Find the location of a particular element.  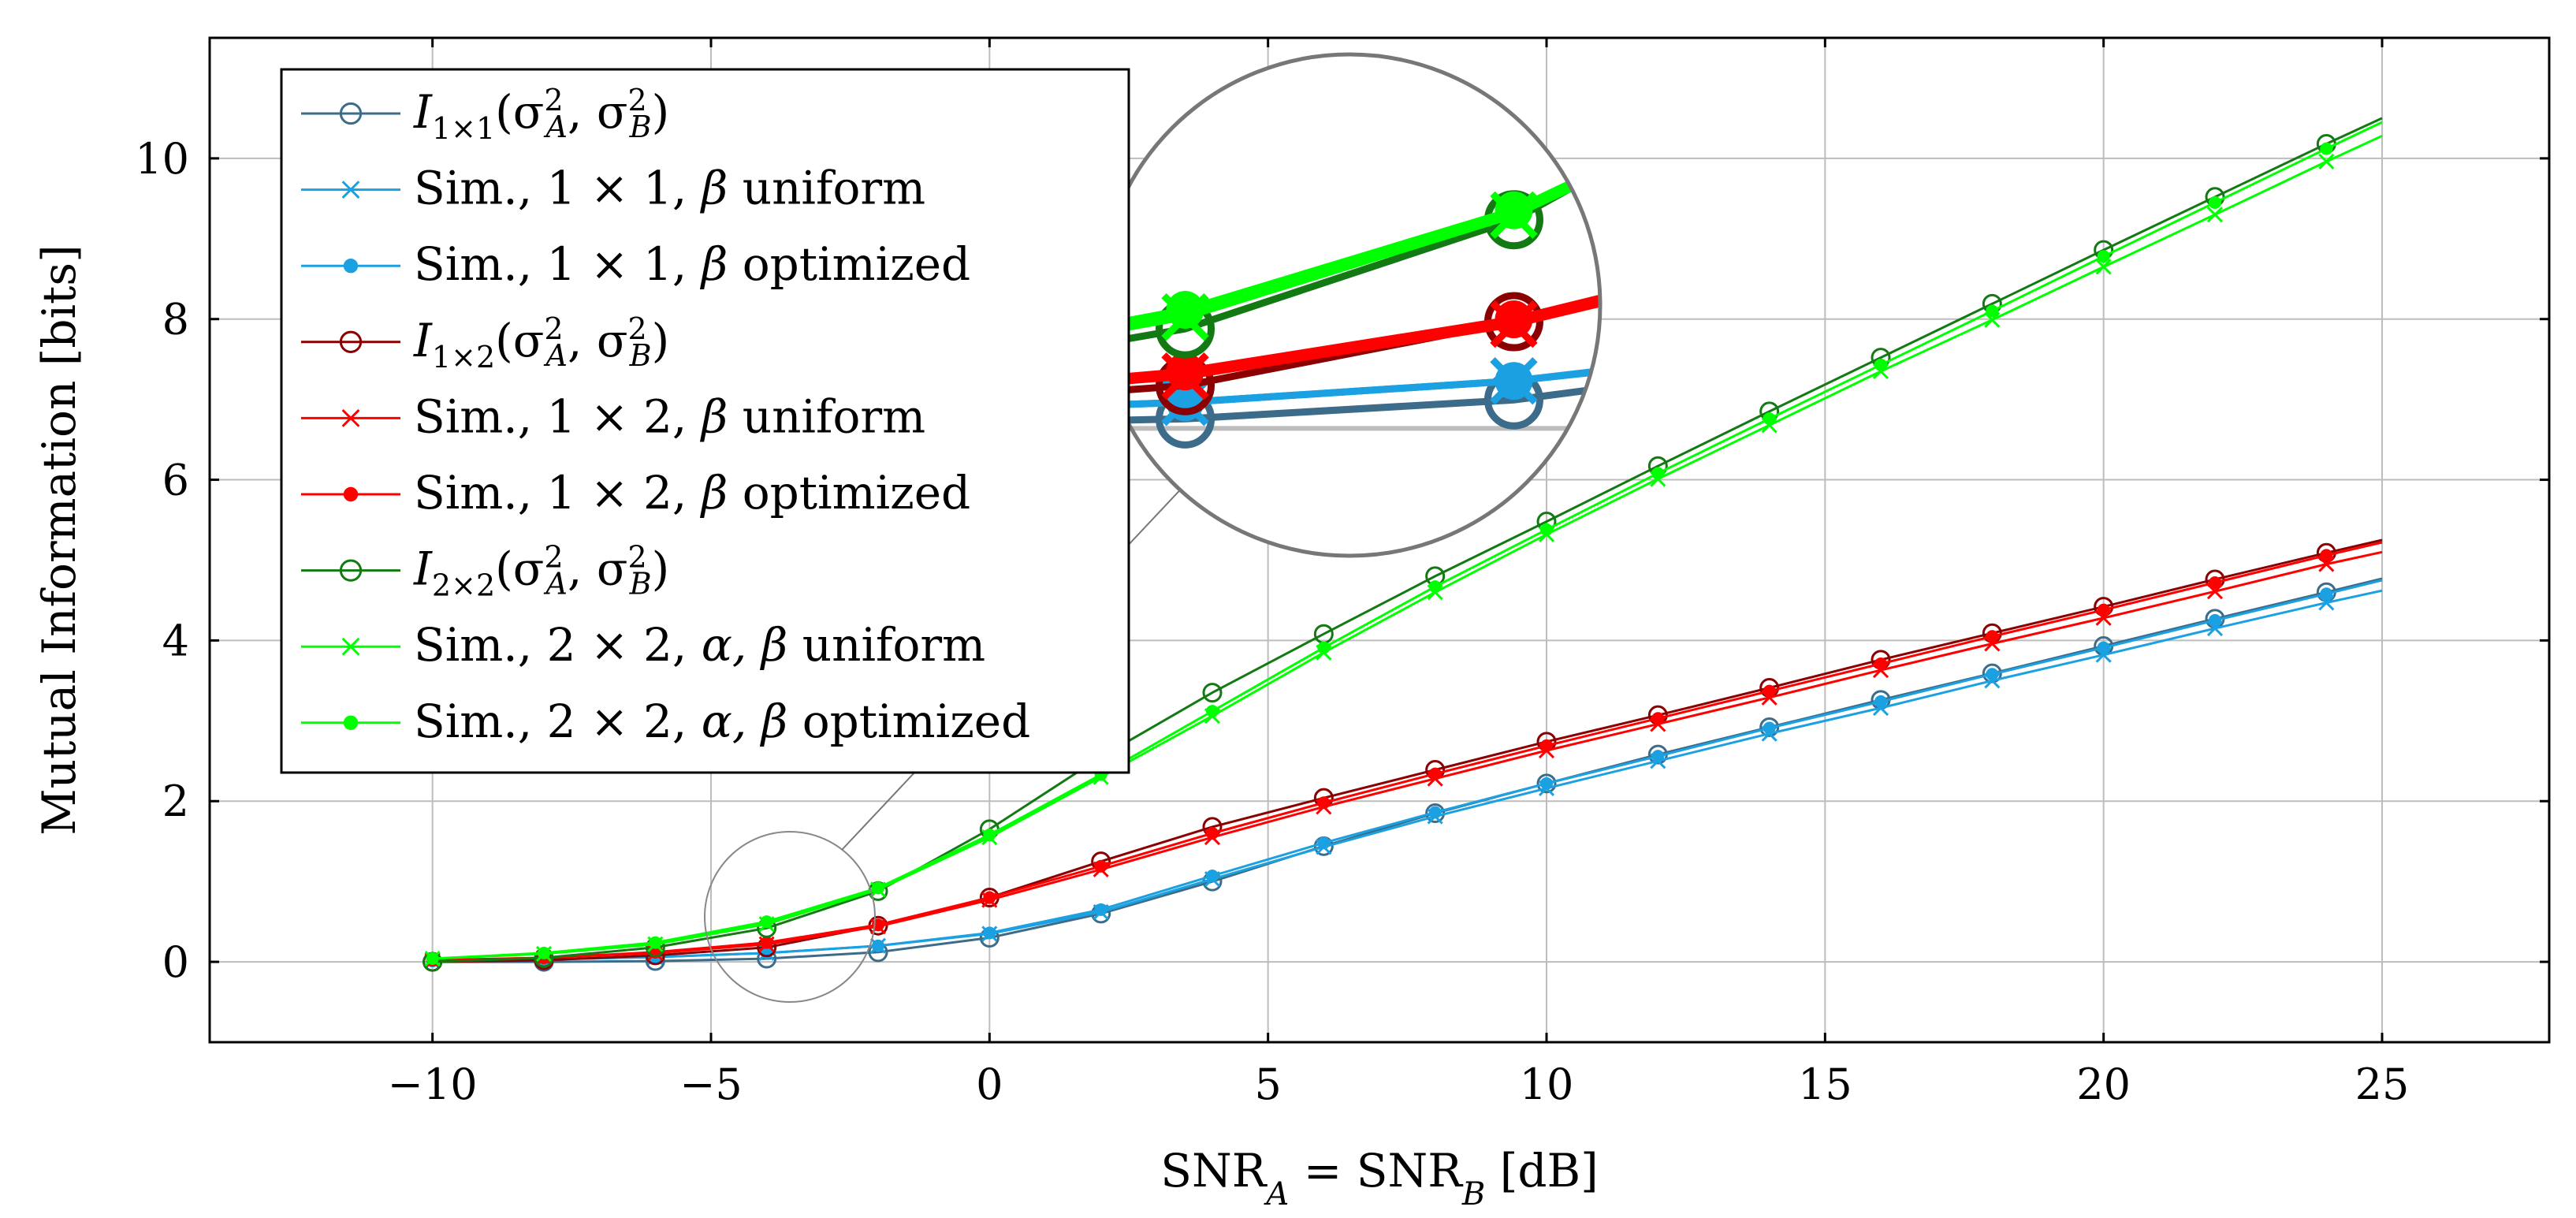

y-tick-label: 8 is located at coordinates (175, 320).